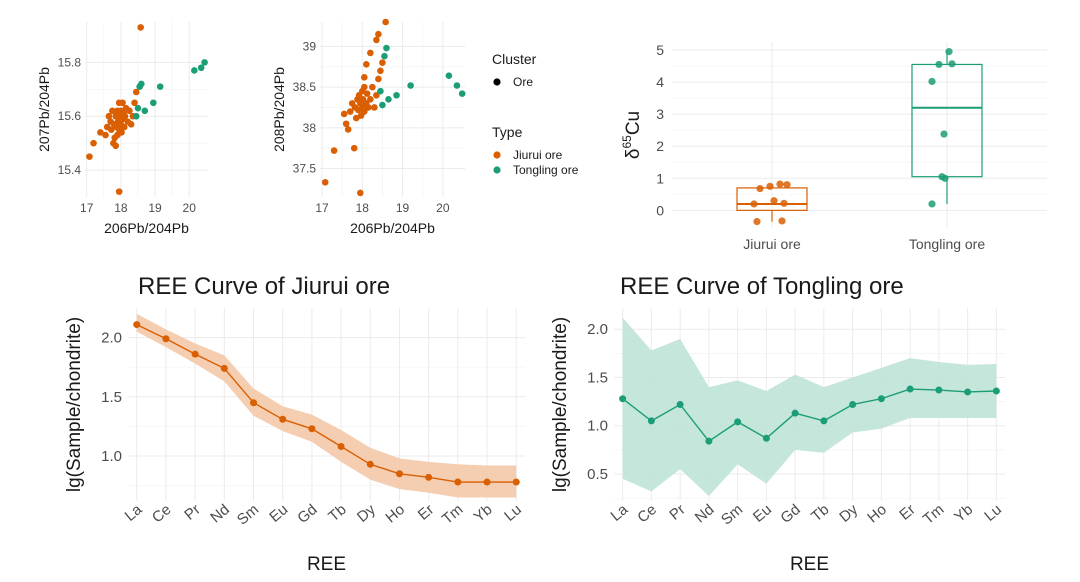  I want to click on y-tick-label: 2.0, so click(597, 329).